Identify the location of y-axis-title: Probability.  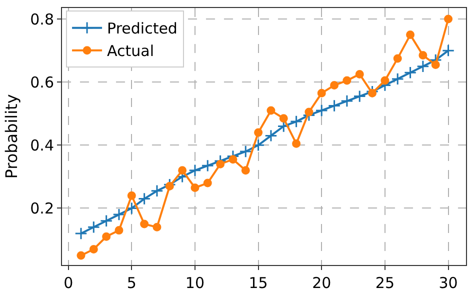
(12, 136).